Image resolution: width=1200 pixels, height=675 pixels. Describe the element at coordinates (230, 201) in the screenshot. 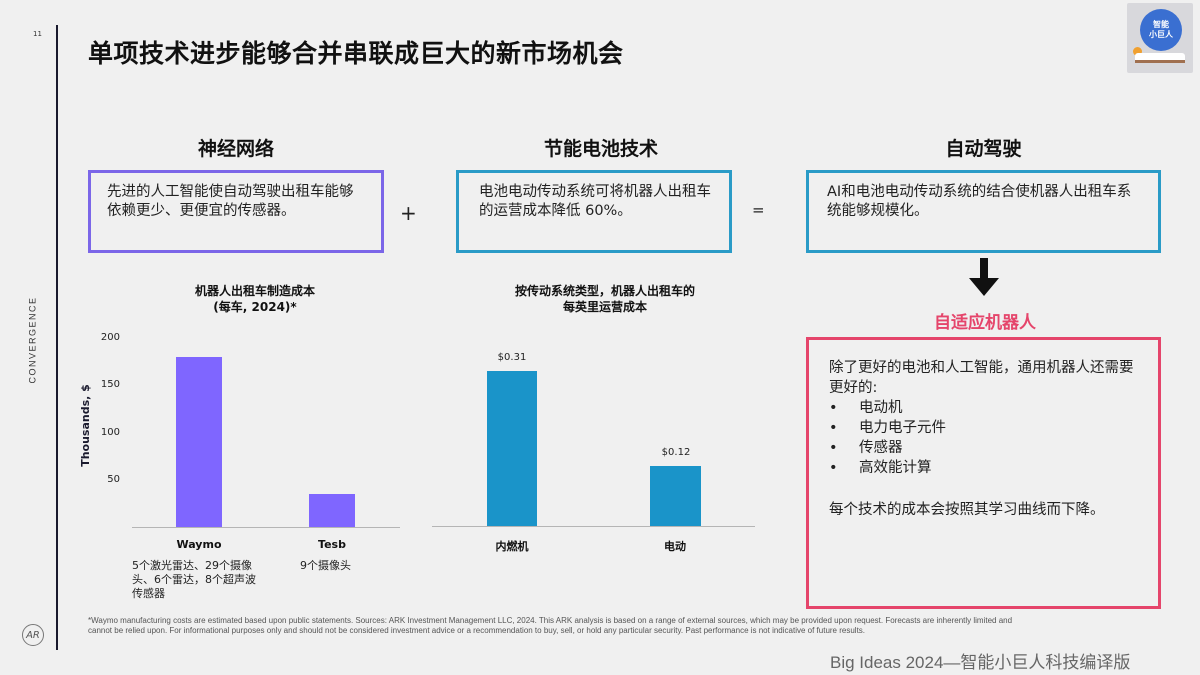

I see `neural-networks-text: 先进的人工智能使自动驾驶出租车能够依赖更少、更便宜的传感器。` at that location.